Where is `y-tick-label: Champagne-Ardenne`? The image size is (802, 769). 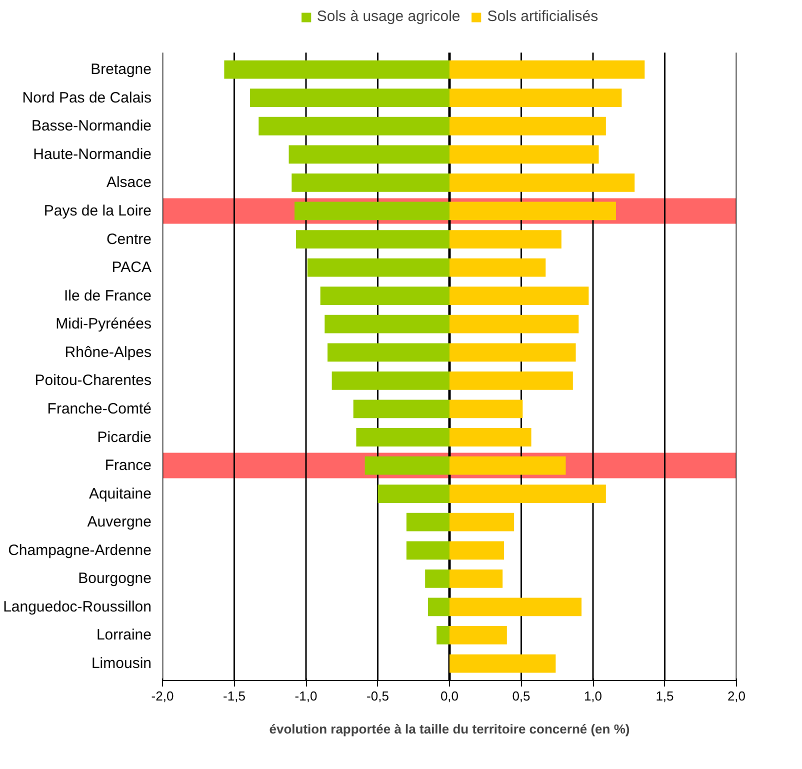
y-tick-label: Champagne-Ardenne is located at coordinates (80, 550).